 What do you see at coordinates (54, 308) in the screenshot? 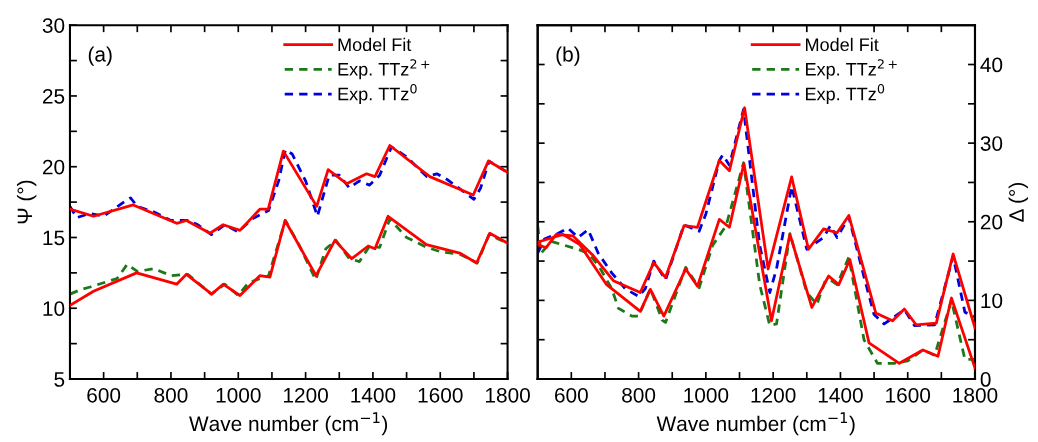
I see `y-tick-label: 10` at bounding box center [54, 308].